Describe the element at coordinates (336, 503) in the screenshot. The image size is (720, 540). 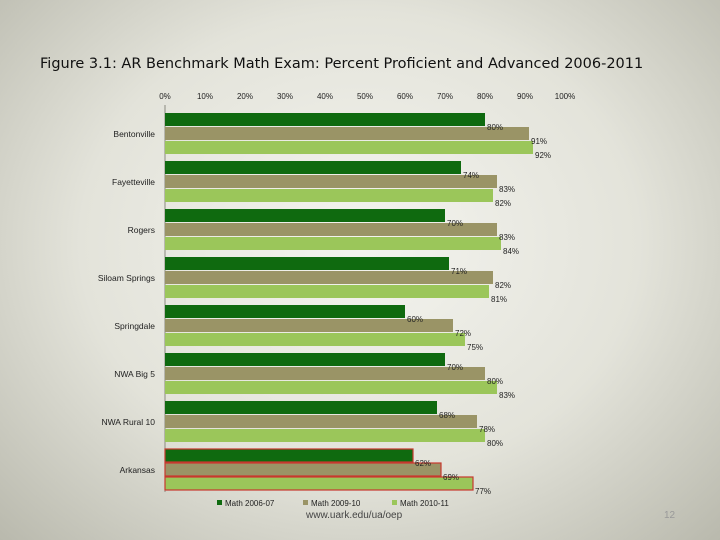
I see `legend-label: Math 2009-10` at that location.